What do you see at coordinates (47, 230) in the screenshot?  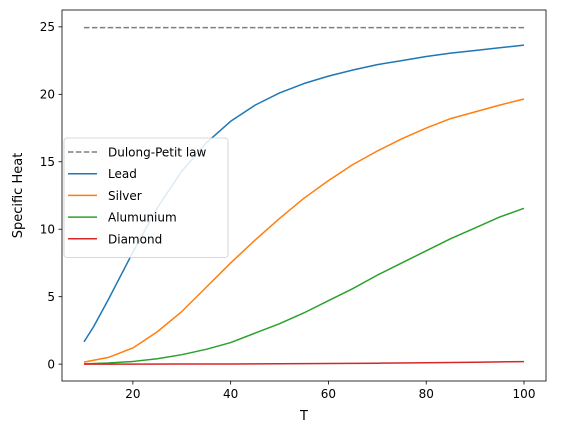 I see `y-tick-label: 10` at bounding box center [47, 230].